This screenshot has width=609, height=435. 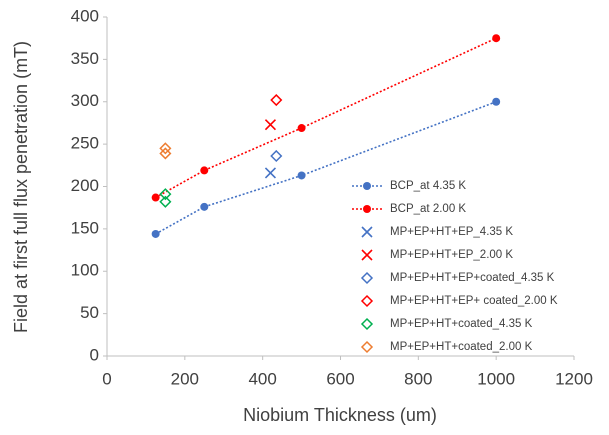 I want to click on legend-label: MP+EP+HT+coated_2.00 K, so click(x=461, y=347).